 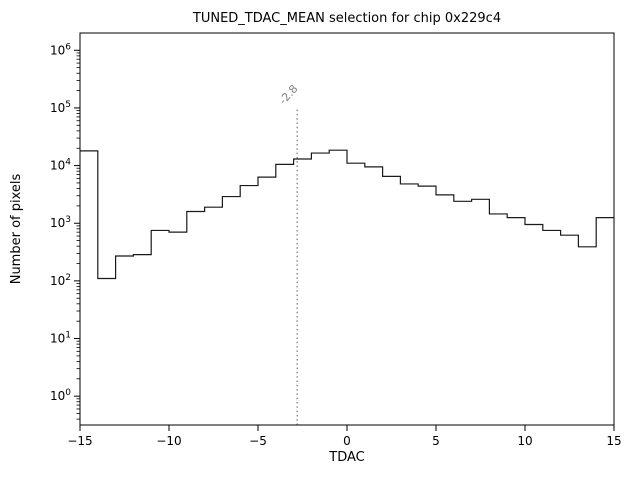 I want to click on y-axis-label: Number of pixels, so click(x=16, y=228).